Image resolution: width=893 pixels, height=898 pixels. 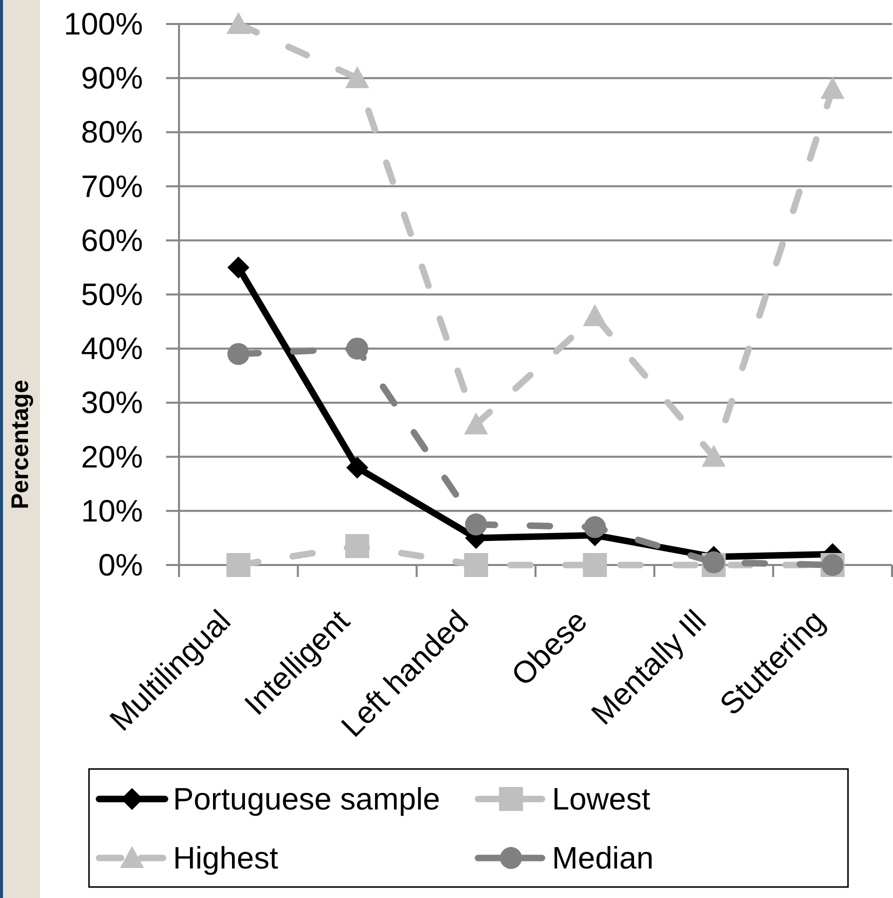 I want to click on y-tick-label: 40%, so click(x=111, y=348).